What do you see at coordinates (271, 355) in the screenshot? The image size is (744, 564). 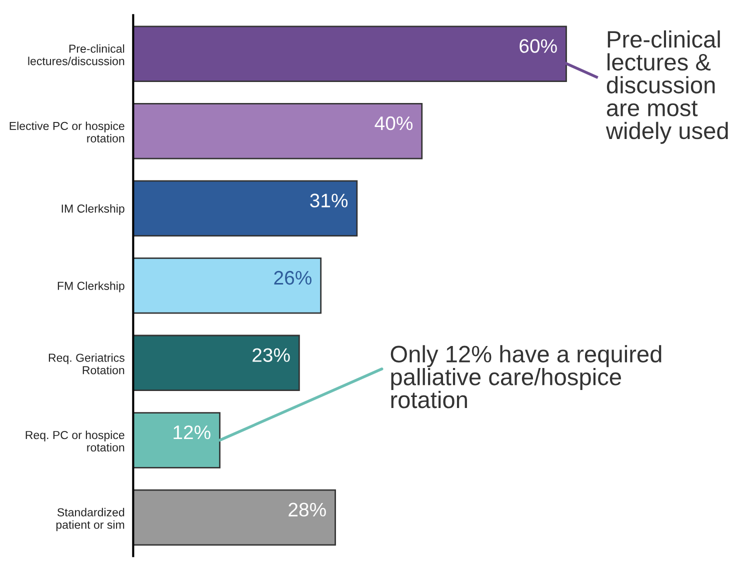 I see `data-label: 23%` at bounding box center [271, 355].